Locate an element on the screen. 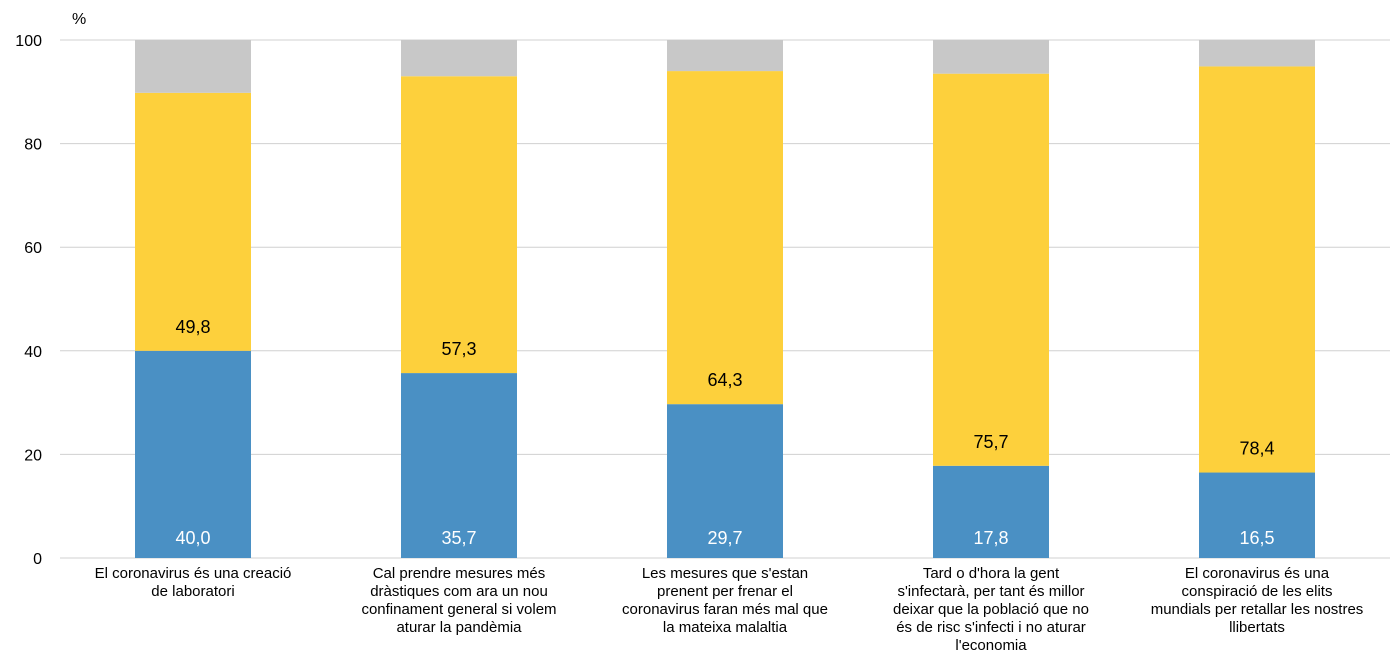 Image resolution: width=1393 pixels, height=666 pixels. category-label-line: prenent per frenar el is located at coordinates (725, 591).